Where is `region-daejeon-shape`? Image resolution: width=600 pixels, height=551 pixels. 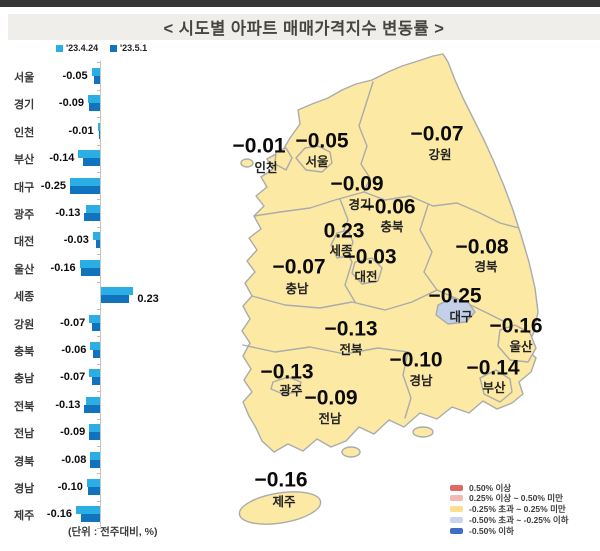 region-daejeon-shape is located at coordinates (367, 271).